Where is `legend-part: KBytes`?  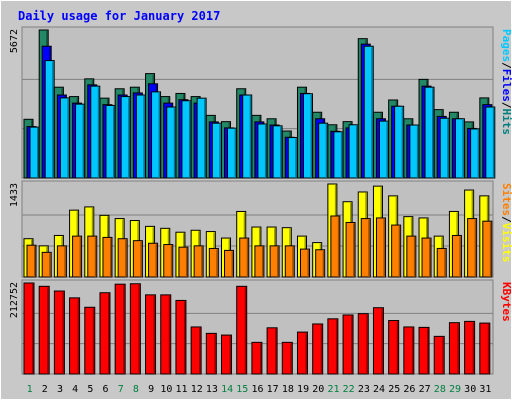
legend-part: KBytes is located at coordinates (506, 302).